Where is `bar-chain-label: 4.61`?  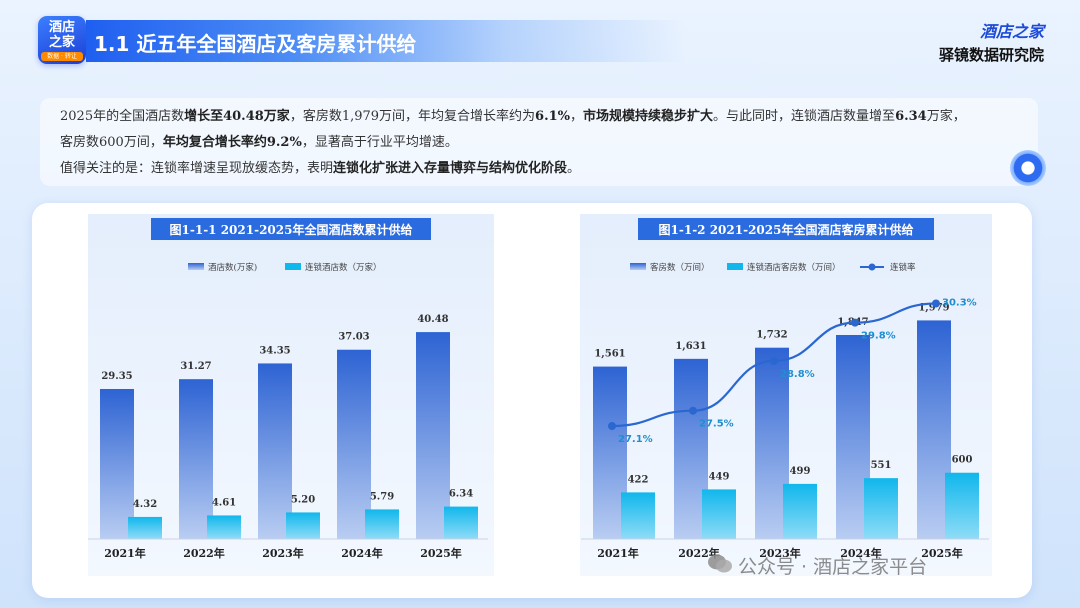
bar-chain-label: 4.61 is located at coordinates (224, 502).